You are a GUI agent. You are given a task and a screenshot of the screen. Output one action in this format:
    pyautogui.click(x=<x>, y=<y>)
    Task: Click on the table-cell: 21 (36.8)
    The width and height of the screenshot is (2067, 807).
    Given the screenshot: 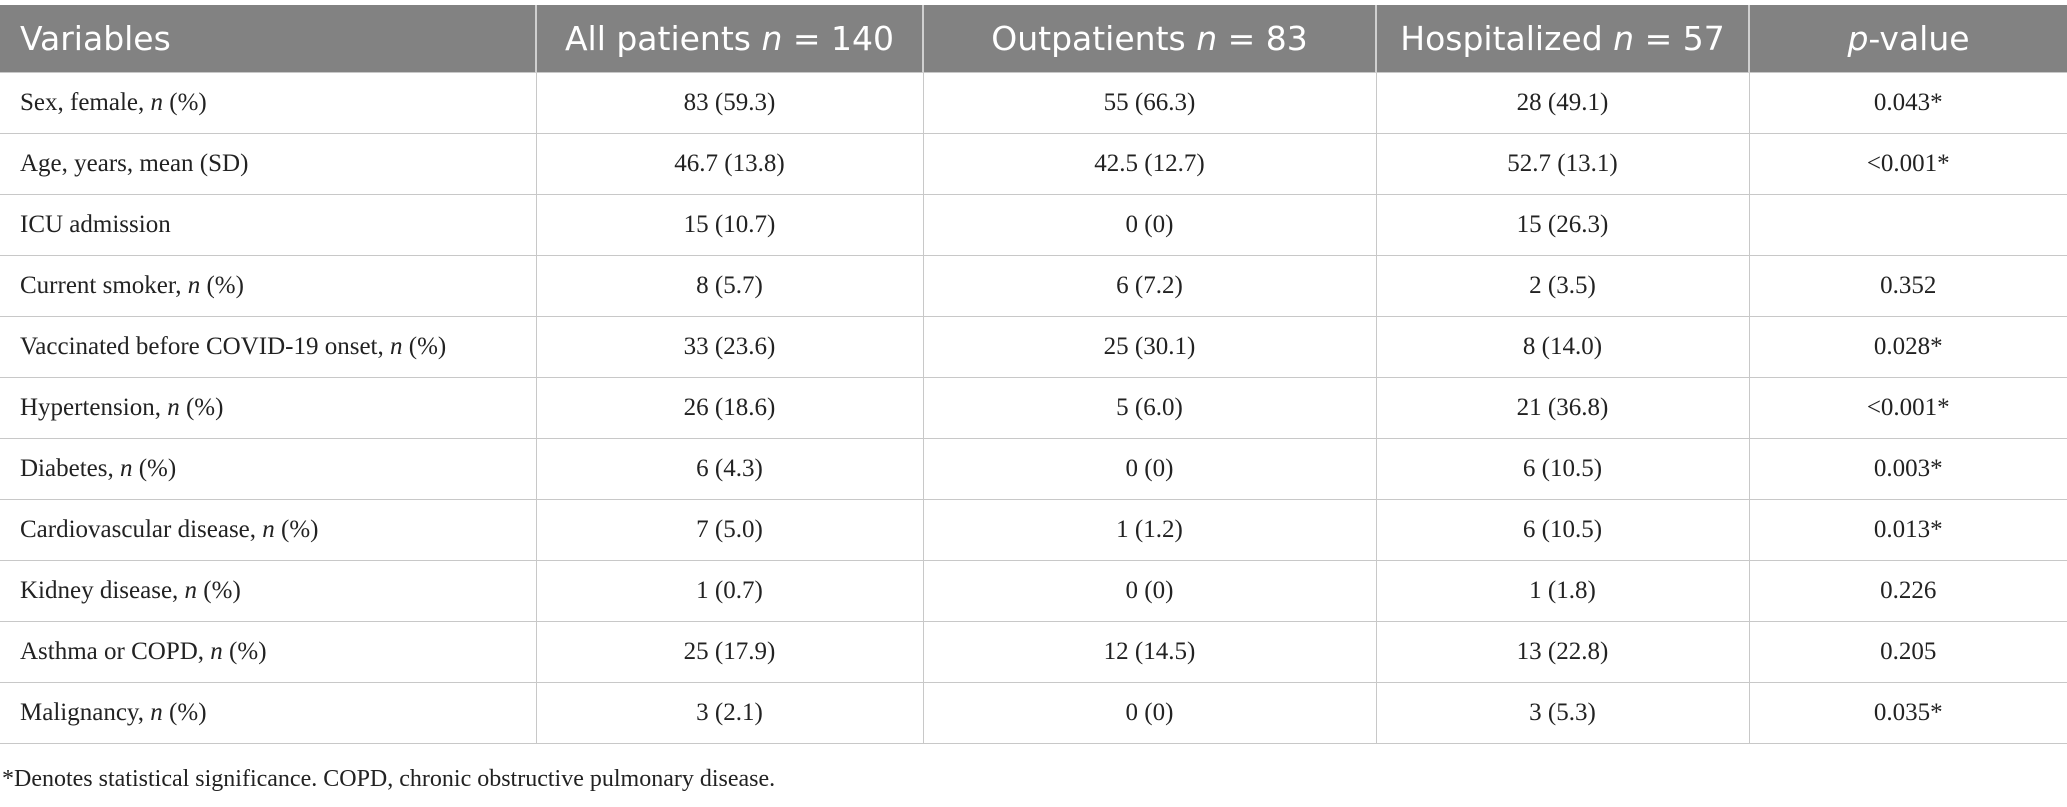 What is the action you would take?
    pyautogui.click(x=1562, y=408)
    